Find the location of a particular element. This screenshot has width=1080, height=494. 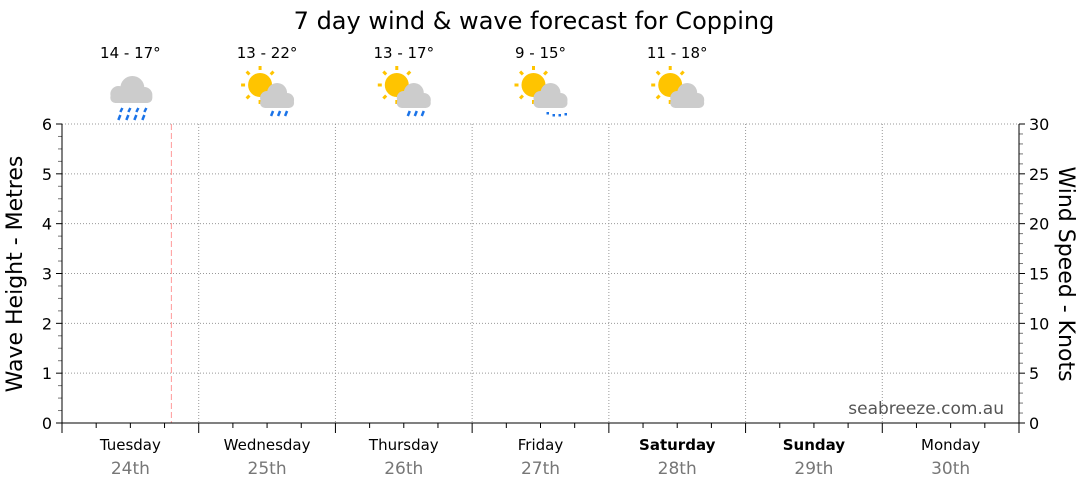

y-tick-label: 3 is located at coordinates (47, 274).